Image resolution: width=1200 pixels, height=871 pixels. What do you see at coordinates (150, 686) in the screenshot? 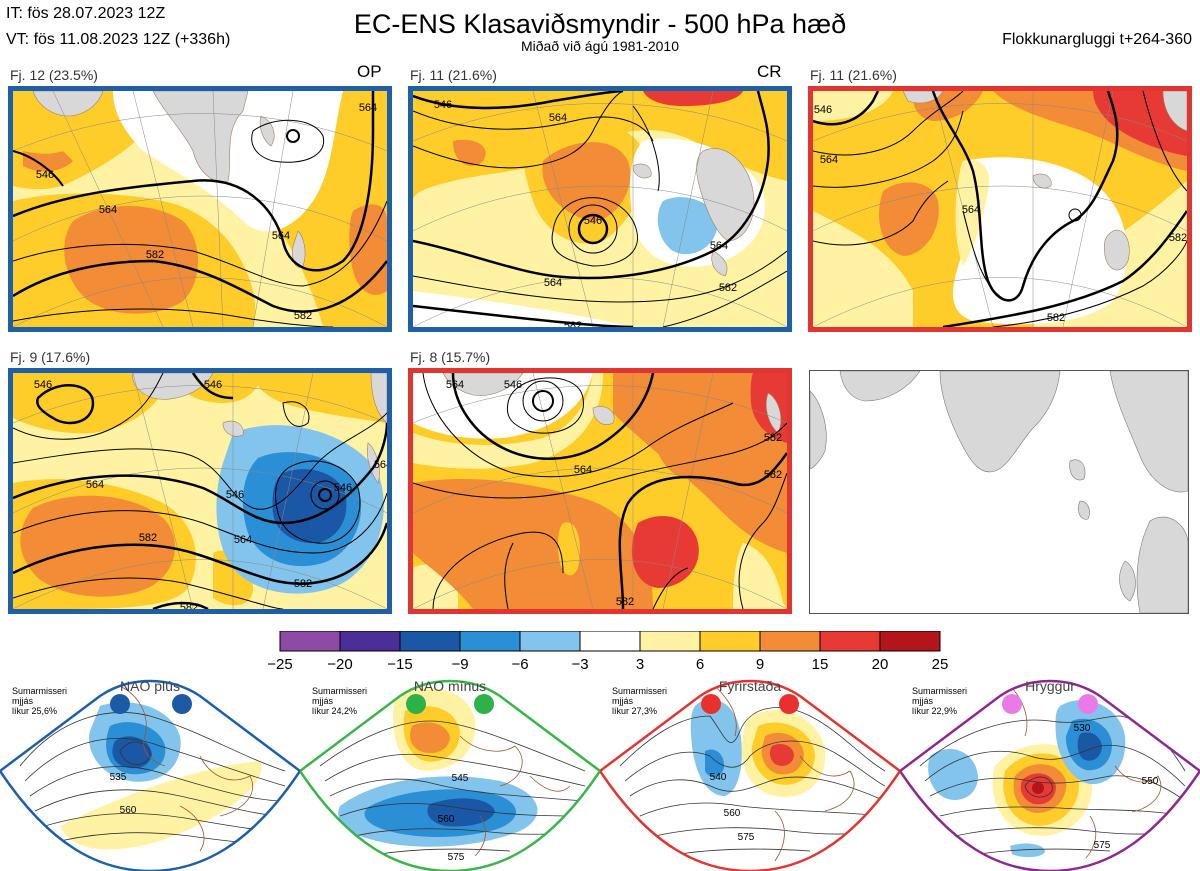
I see `regime-name: NAO plús` at bounding box center [150, 686].